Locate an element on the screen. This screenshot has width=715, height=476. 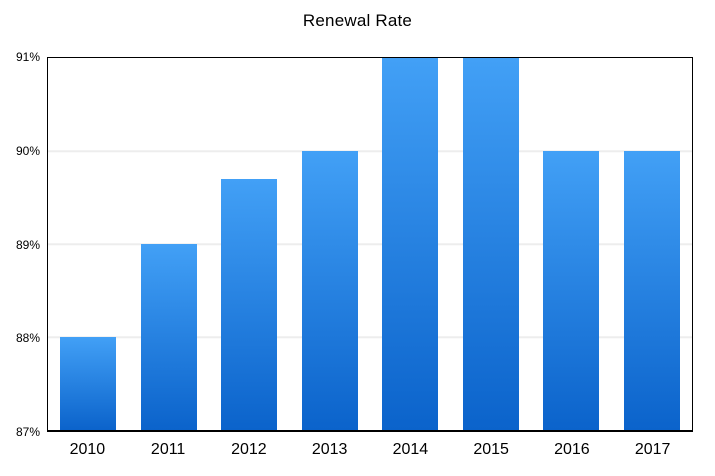
x-tick-label-2015: 2015 is located at coordinates (491, 449).